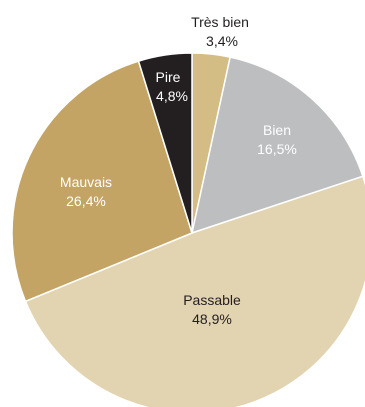  Describe the element at coordinates (86, 182) in the screenshot. I see `label-mauvais: Mauvais` at that location.